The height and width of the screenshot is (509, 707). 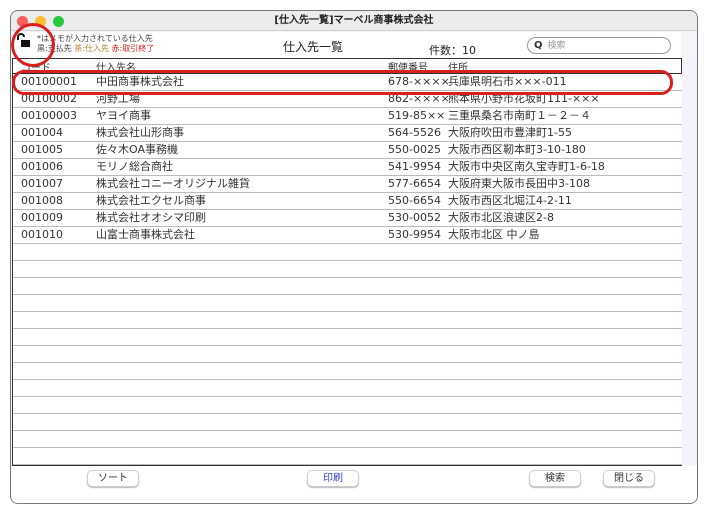 I want to click on cell-address: 大阪市西区北堀江4-2-11, so click(x=510, y=200).